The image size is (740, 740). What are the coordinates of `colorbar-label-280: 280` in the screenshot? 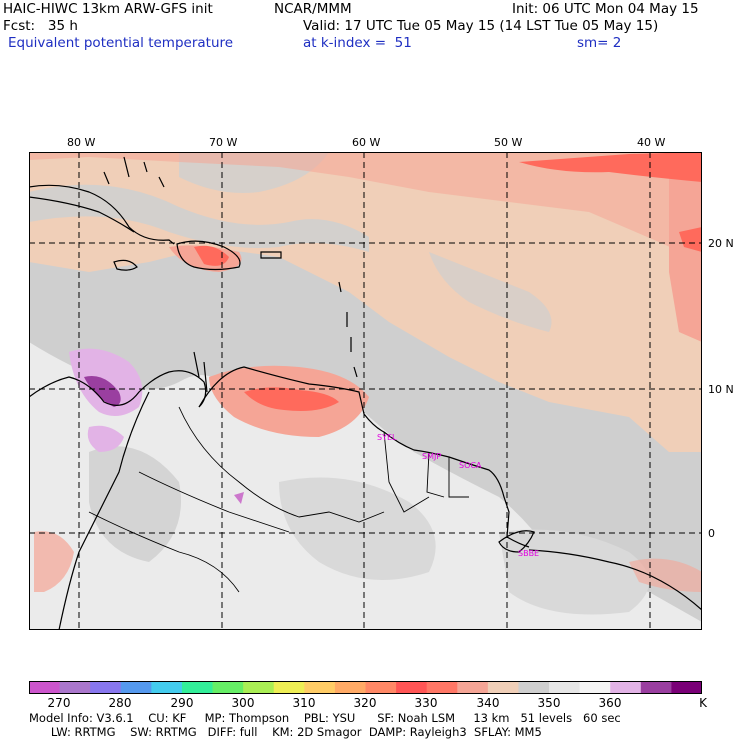 It's located at (120, 703).